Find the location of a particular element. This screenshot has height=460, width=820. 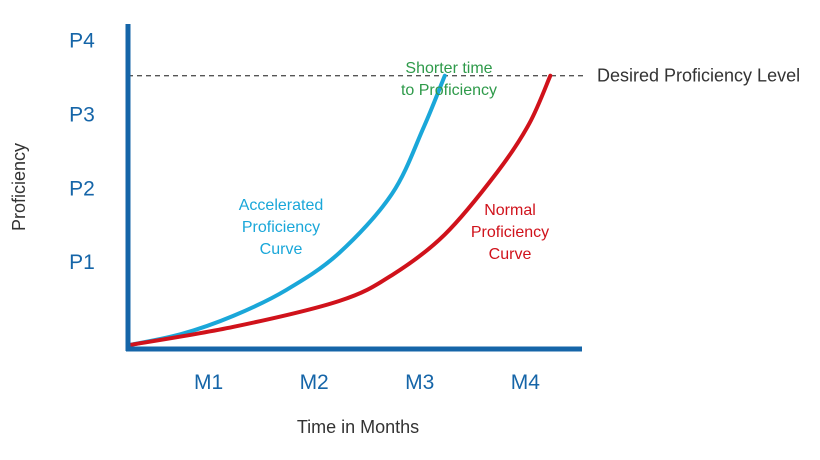

y-tick-label-p1: P1 is located at coordinates (82, 262).